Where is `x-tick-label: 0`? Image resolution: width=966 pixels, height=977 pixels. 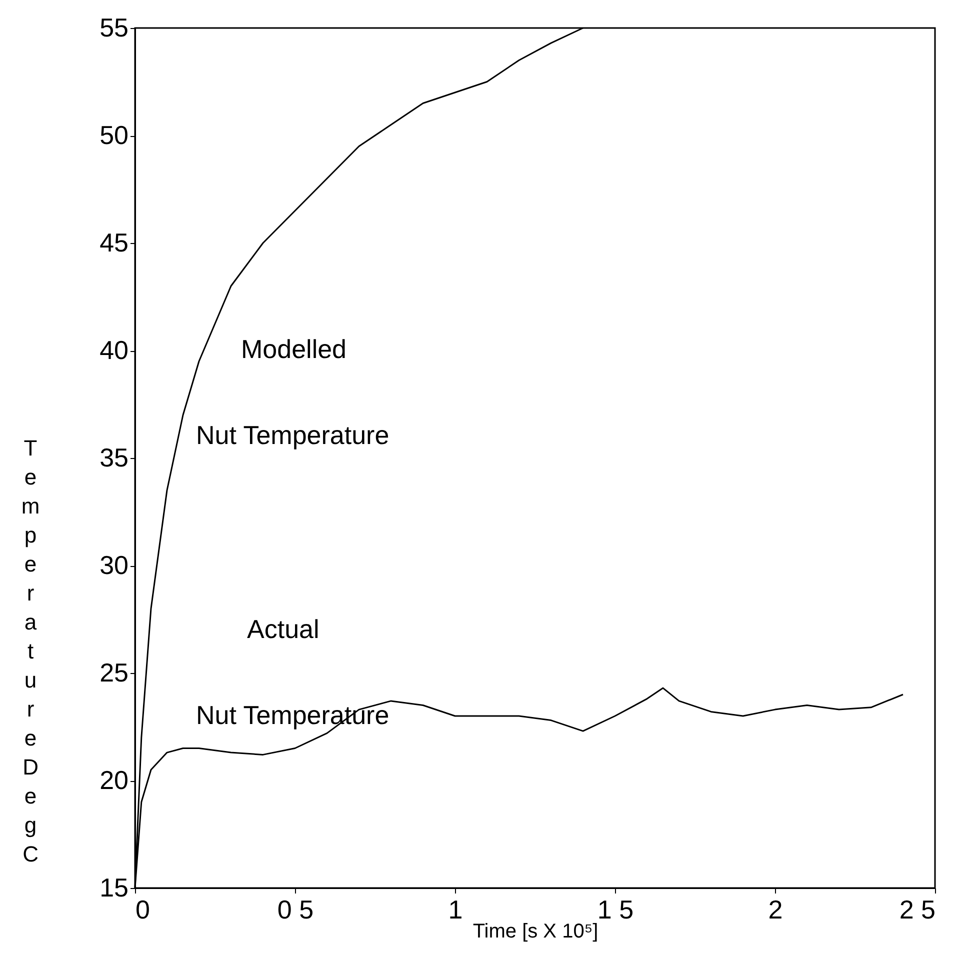 x-tick-label: 0 is located at coordinates (143, 909).